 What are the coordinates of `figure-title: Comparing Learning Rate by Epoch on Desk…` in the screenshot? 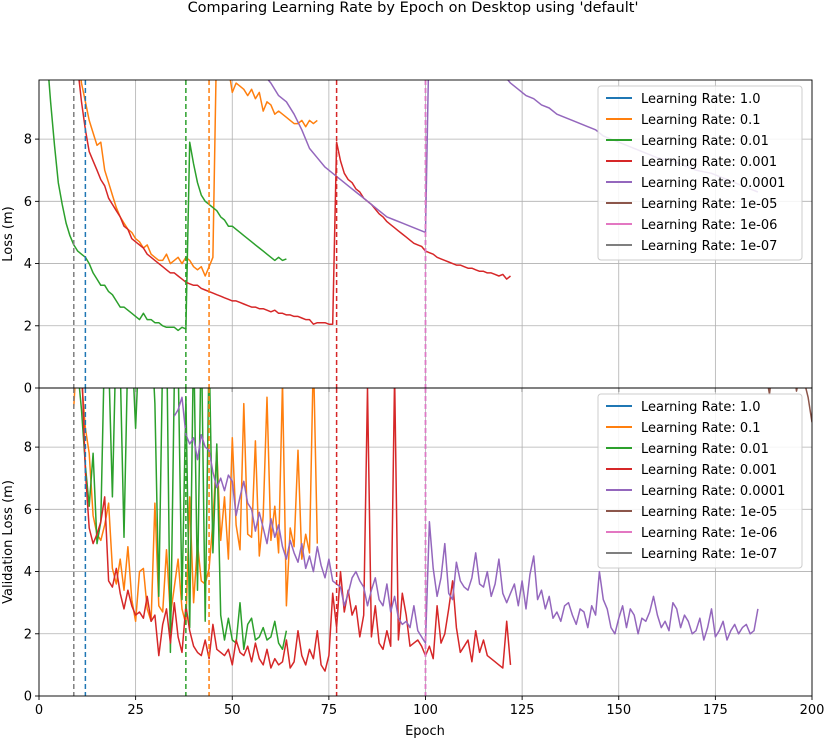 It's located at (413, 8).